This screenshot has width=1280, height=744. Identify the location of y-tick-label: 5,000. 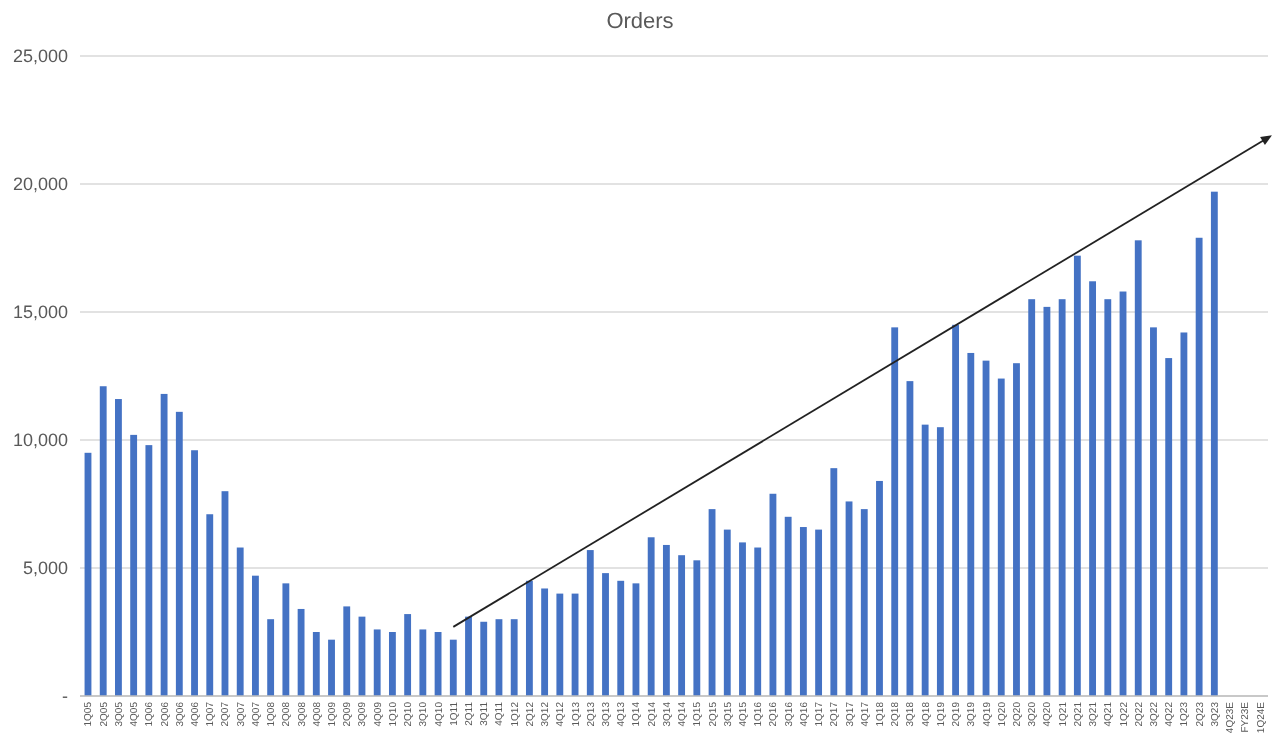
(45, 568).